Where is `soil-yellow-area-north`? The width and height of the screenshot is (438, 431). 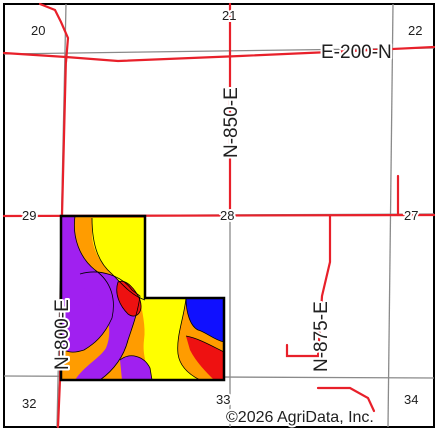 soil-yellow-area-north is located at coordinates (118, 259).